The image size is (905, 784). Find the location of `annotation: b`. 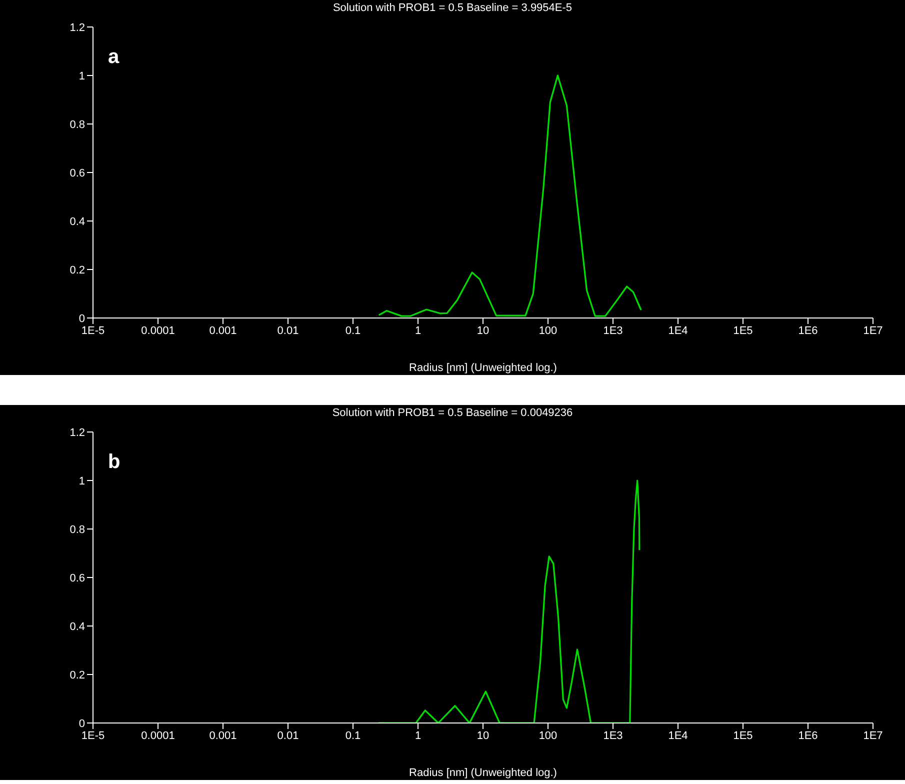

annotation: b is located at coordinates (114, 462).